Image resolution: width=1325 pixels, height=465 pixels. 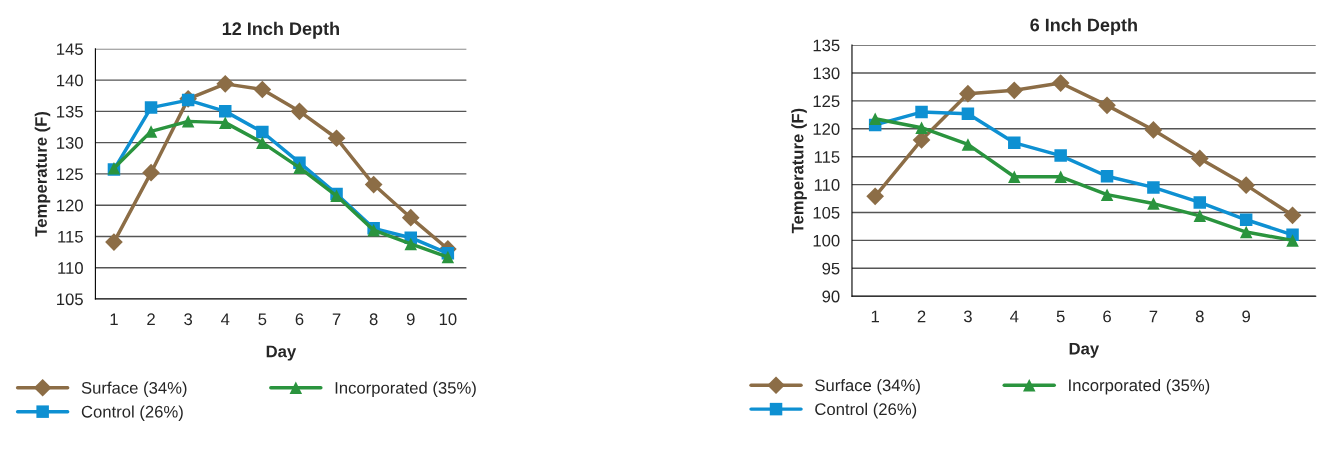 I want to click on y-tick-label: 145, so click(x=70, y=49).